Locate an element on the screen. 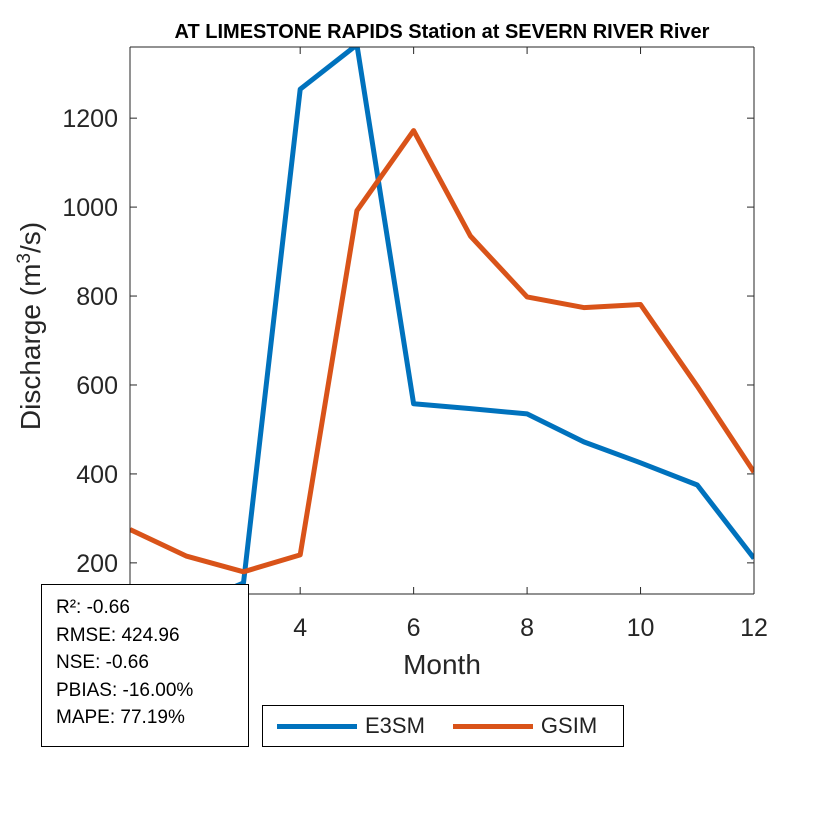 The image size is (833, 833). y-tick-label: 400 is located at coordinates (97, 475).